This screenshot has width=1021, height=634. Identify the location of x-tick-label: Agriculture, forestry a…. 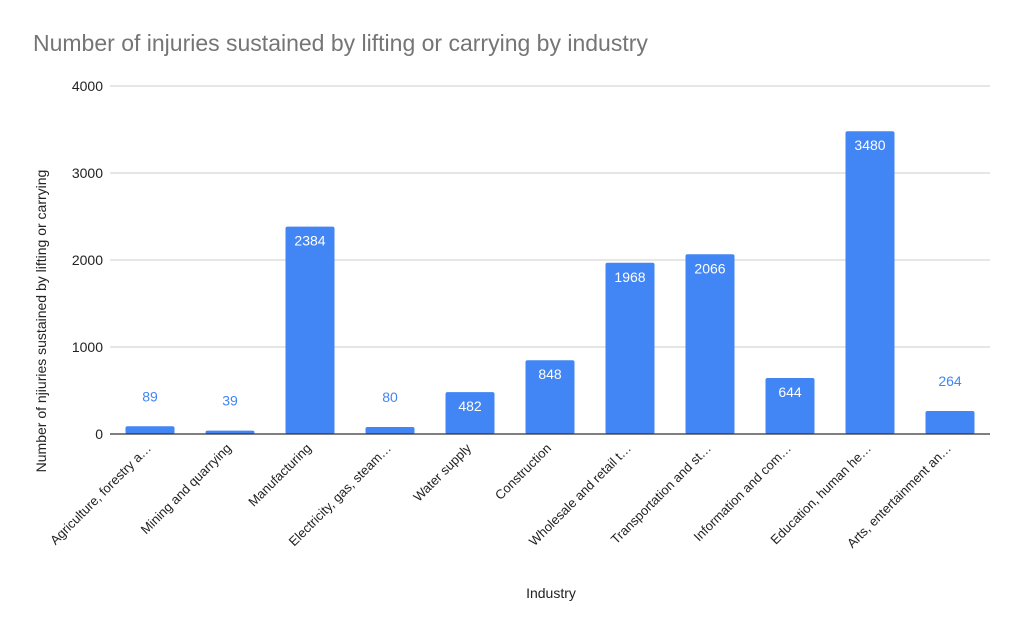
(100, 494).